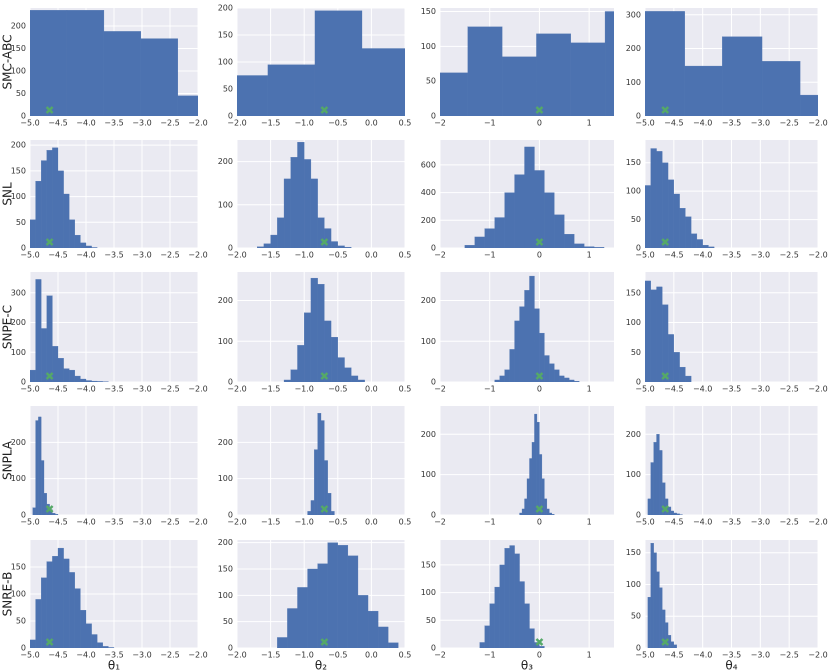 This screenshot has height=671, width=830. What do you see at coordinates (8, 61) in the screenshot?
I see `row-label: SMC-ABC` at bounding box center [8, 61].